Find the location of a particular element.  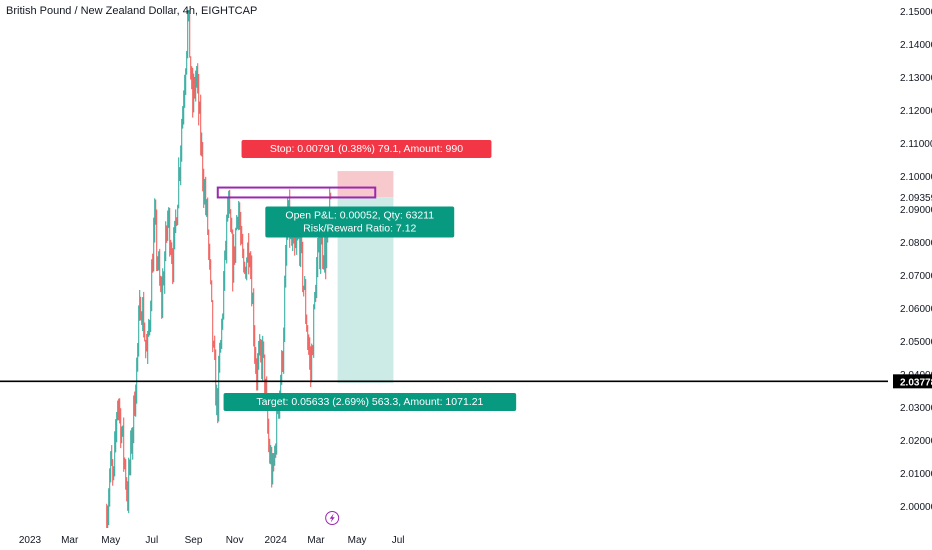

stop-label: Stop: 0.00791 (0.38%) 79.1, Amount: 990 is located at coordinates (366, 149).